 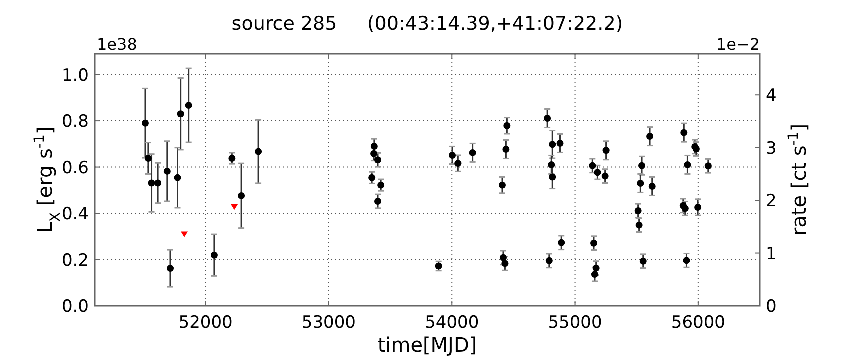 I want to click on y-tick-label: 0.0, so click(x=75, y=307).